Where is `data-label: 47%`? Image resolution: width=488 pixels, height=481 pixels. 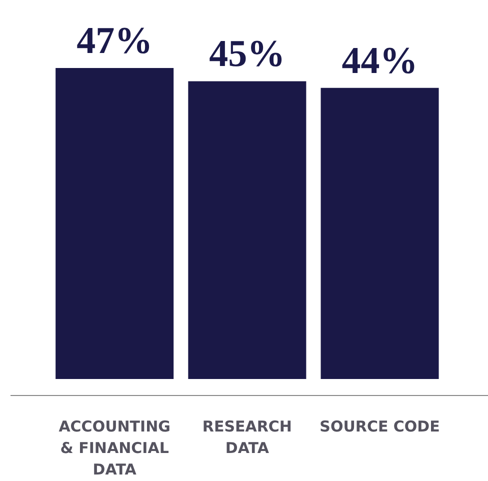 data-label: 47% is located at coordinates (114, 41).